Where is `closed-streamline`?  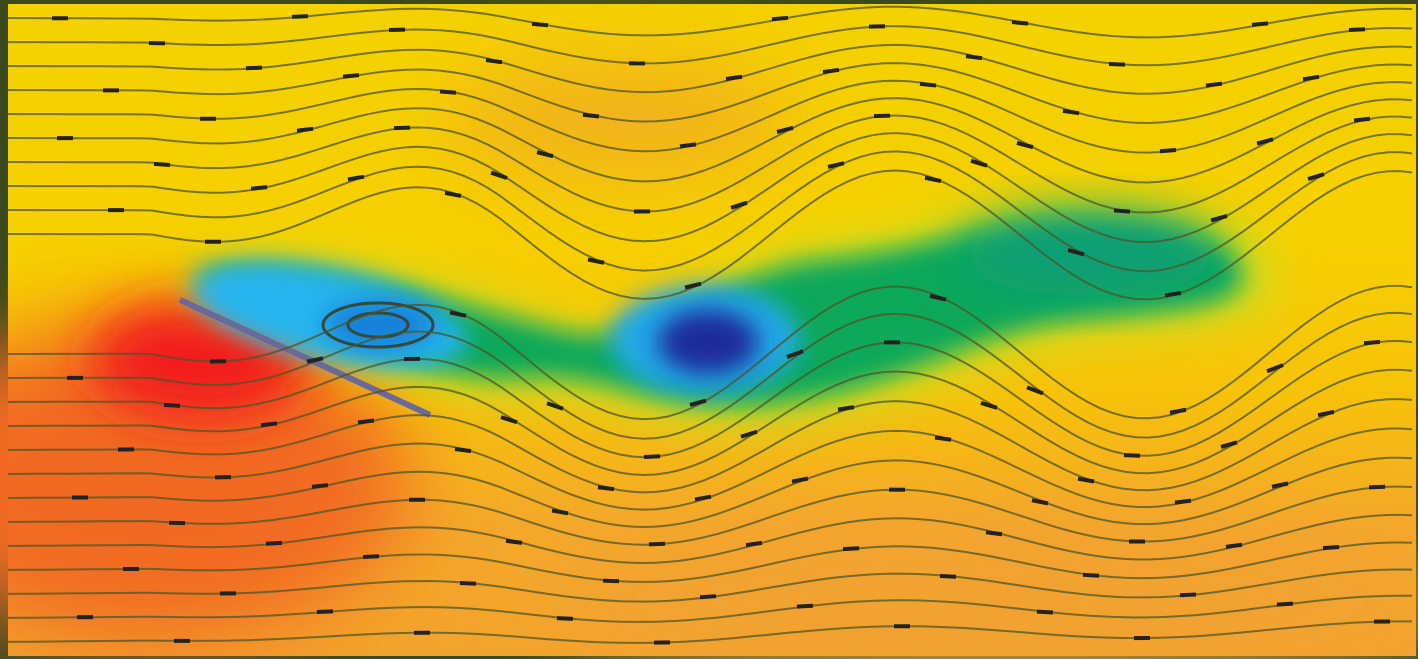
closed-streamline is located at coordinates (378, 325).